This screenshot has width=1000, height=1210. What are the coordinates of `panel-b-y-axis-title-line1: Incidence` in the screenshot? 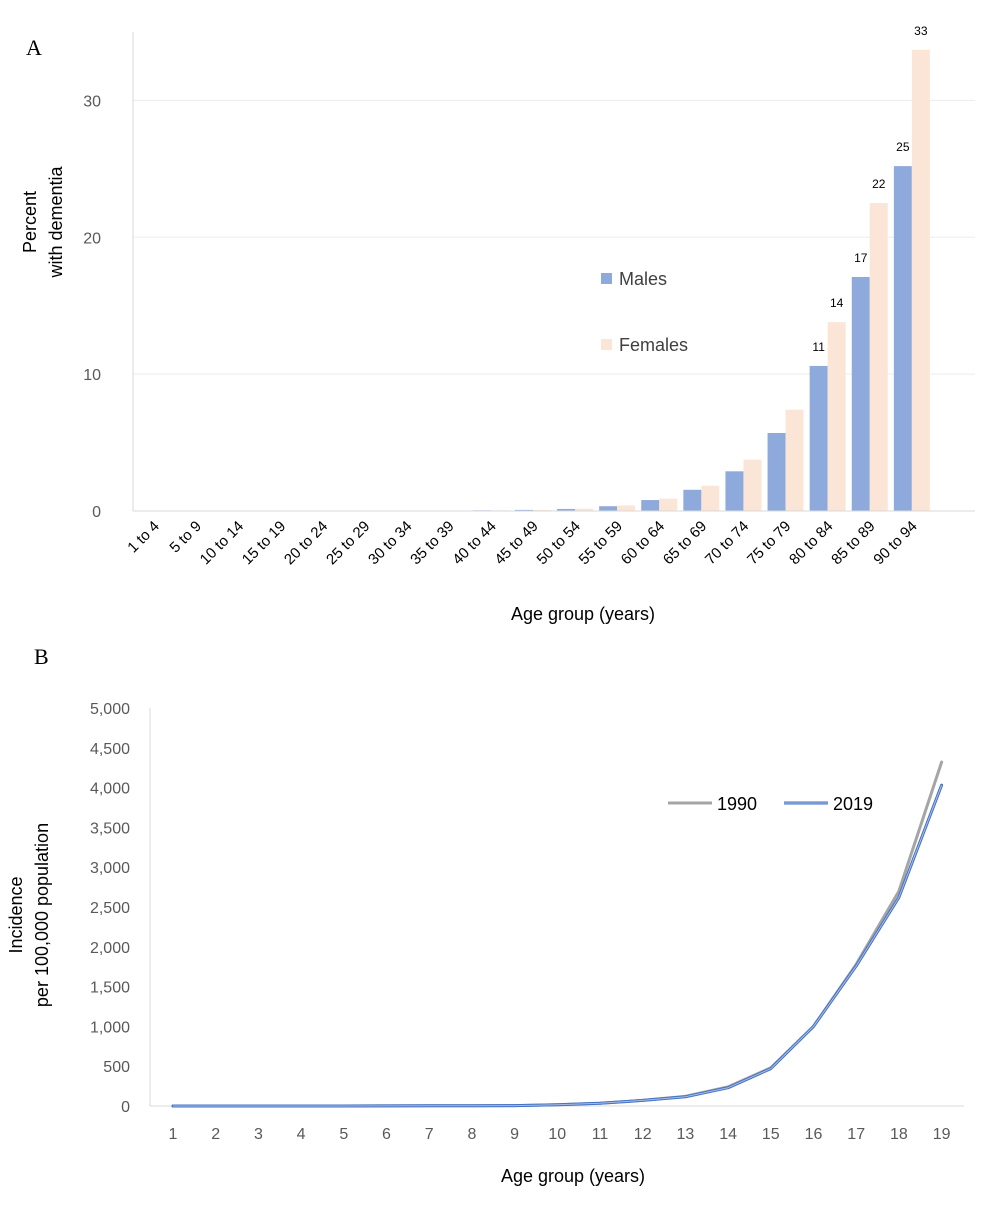 It's located at (16, 914).